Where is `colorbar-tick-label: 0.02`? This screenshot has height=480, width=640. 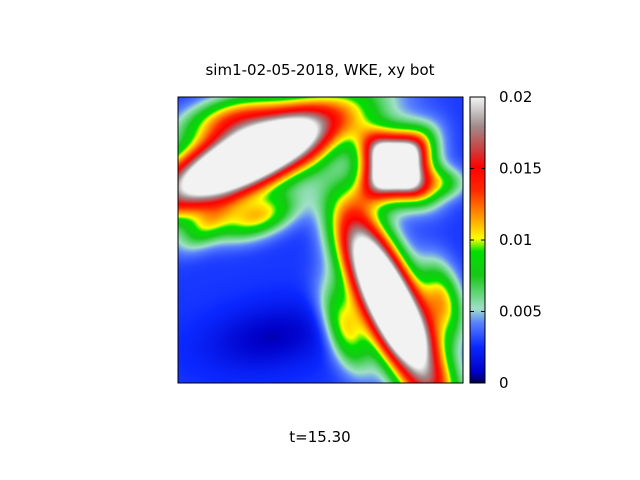
colorbar-tick-label: 0.02 is located at coordinates (515, 97).